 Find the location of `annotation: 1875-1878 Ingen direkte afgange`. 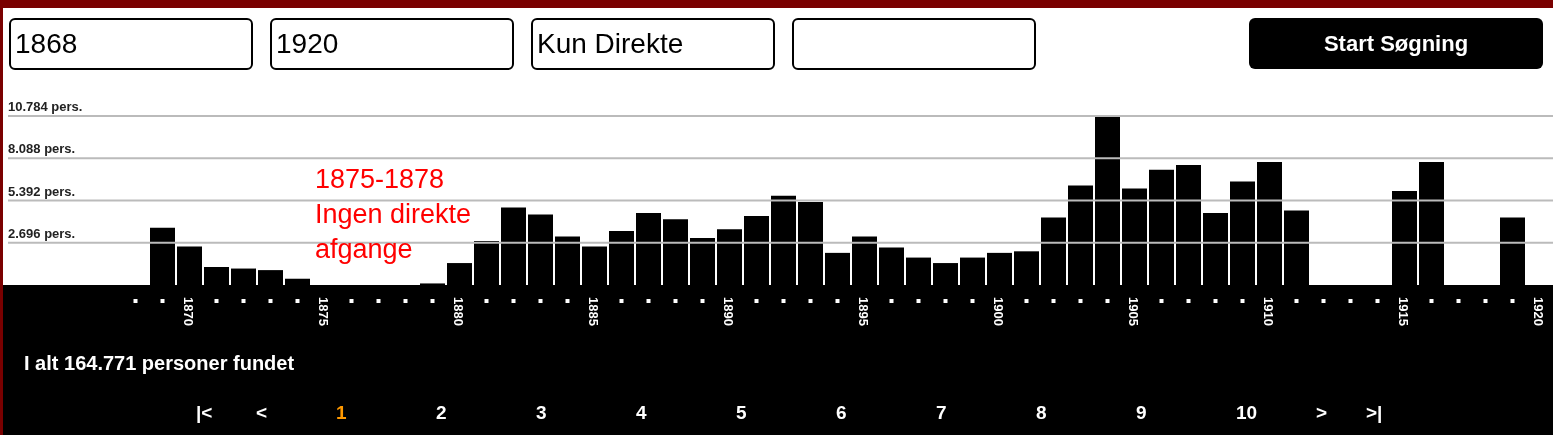

annotation: 1875-1878 Ingen direkte afgange is located at coordinates (393, 214).